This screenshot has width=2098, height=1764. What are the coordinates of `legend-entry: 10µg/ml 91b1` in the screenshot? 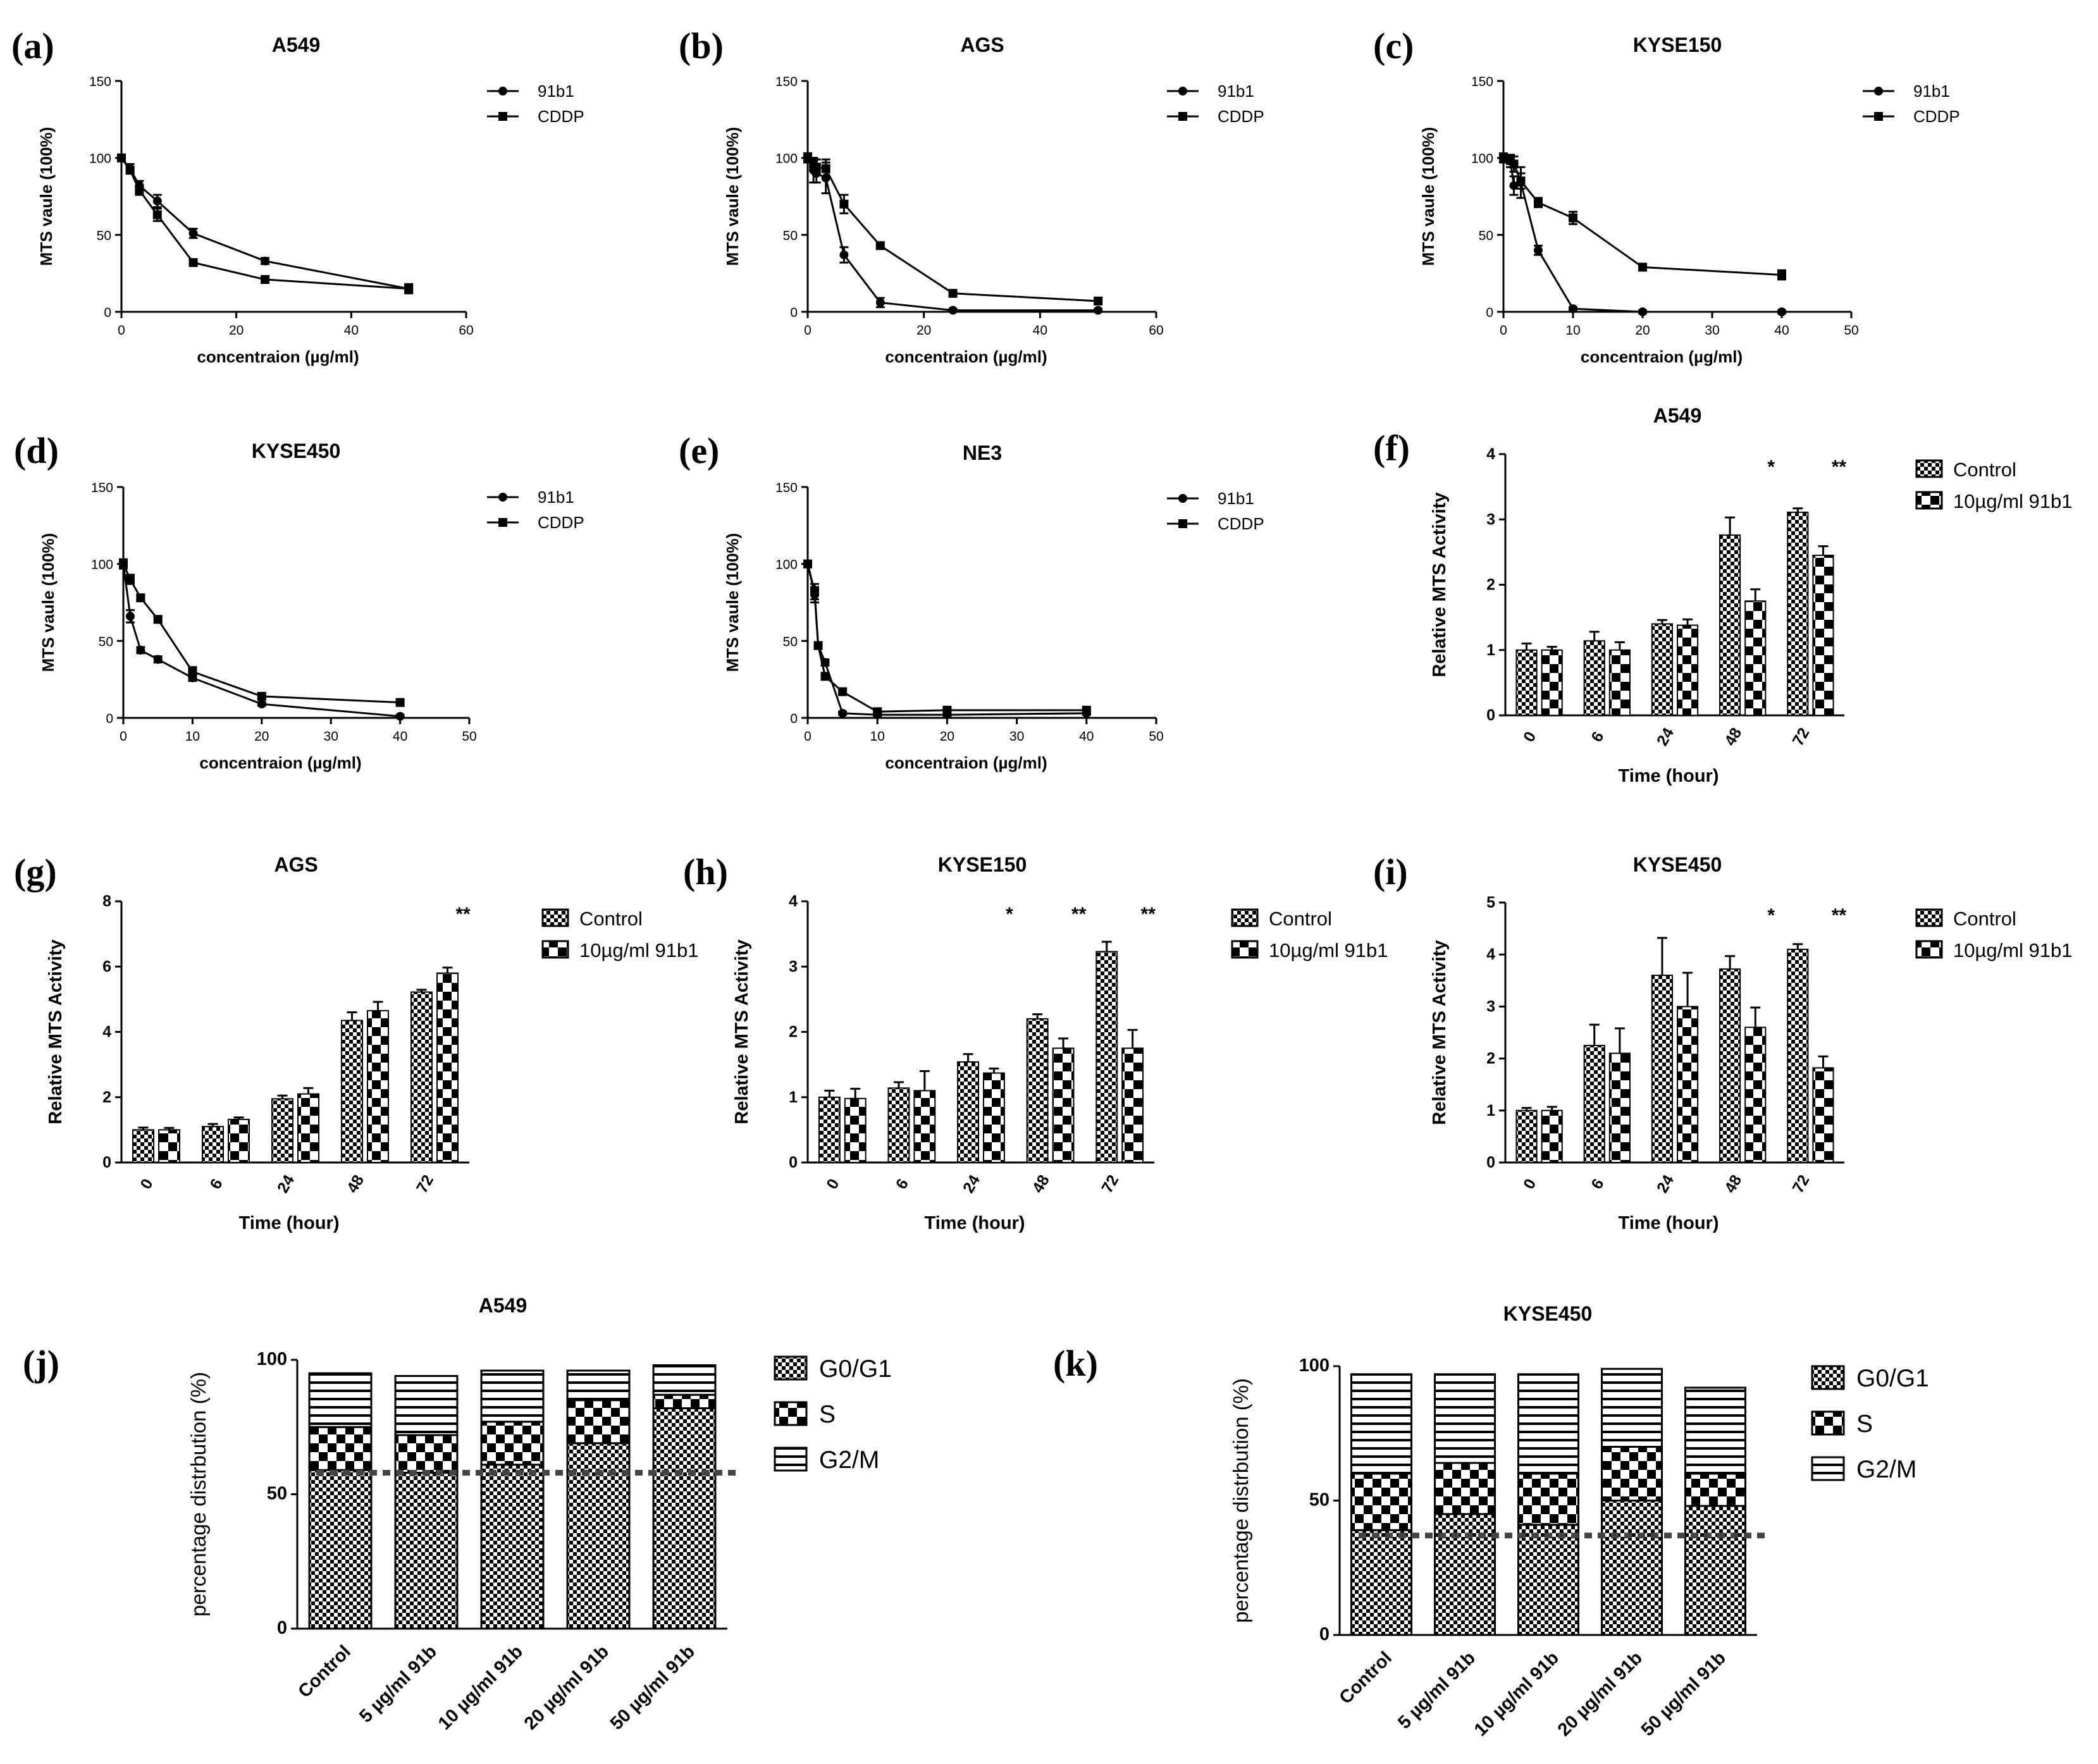 It's located at (1993, 501).